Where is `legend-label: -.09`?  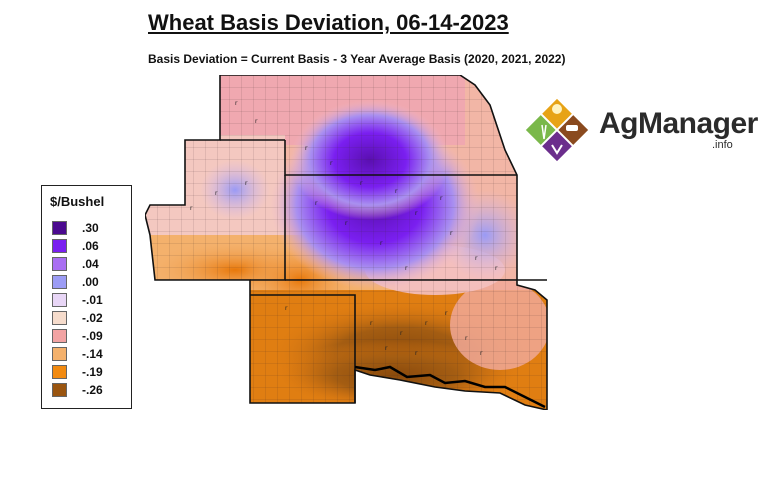
legend-label: -.09 is located at coordinates (92, 336).